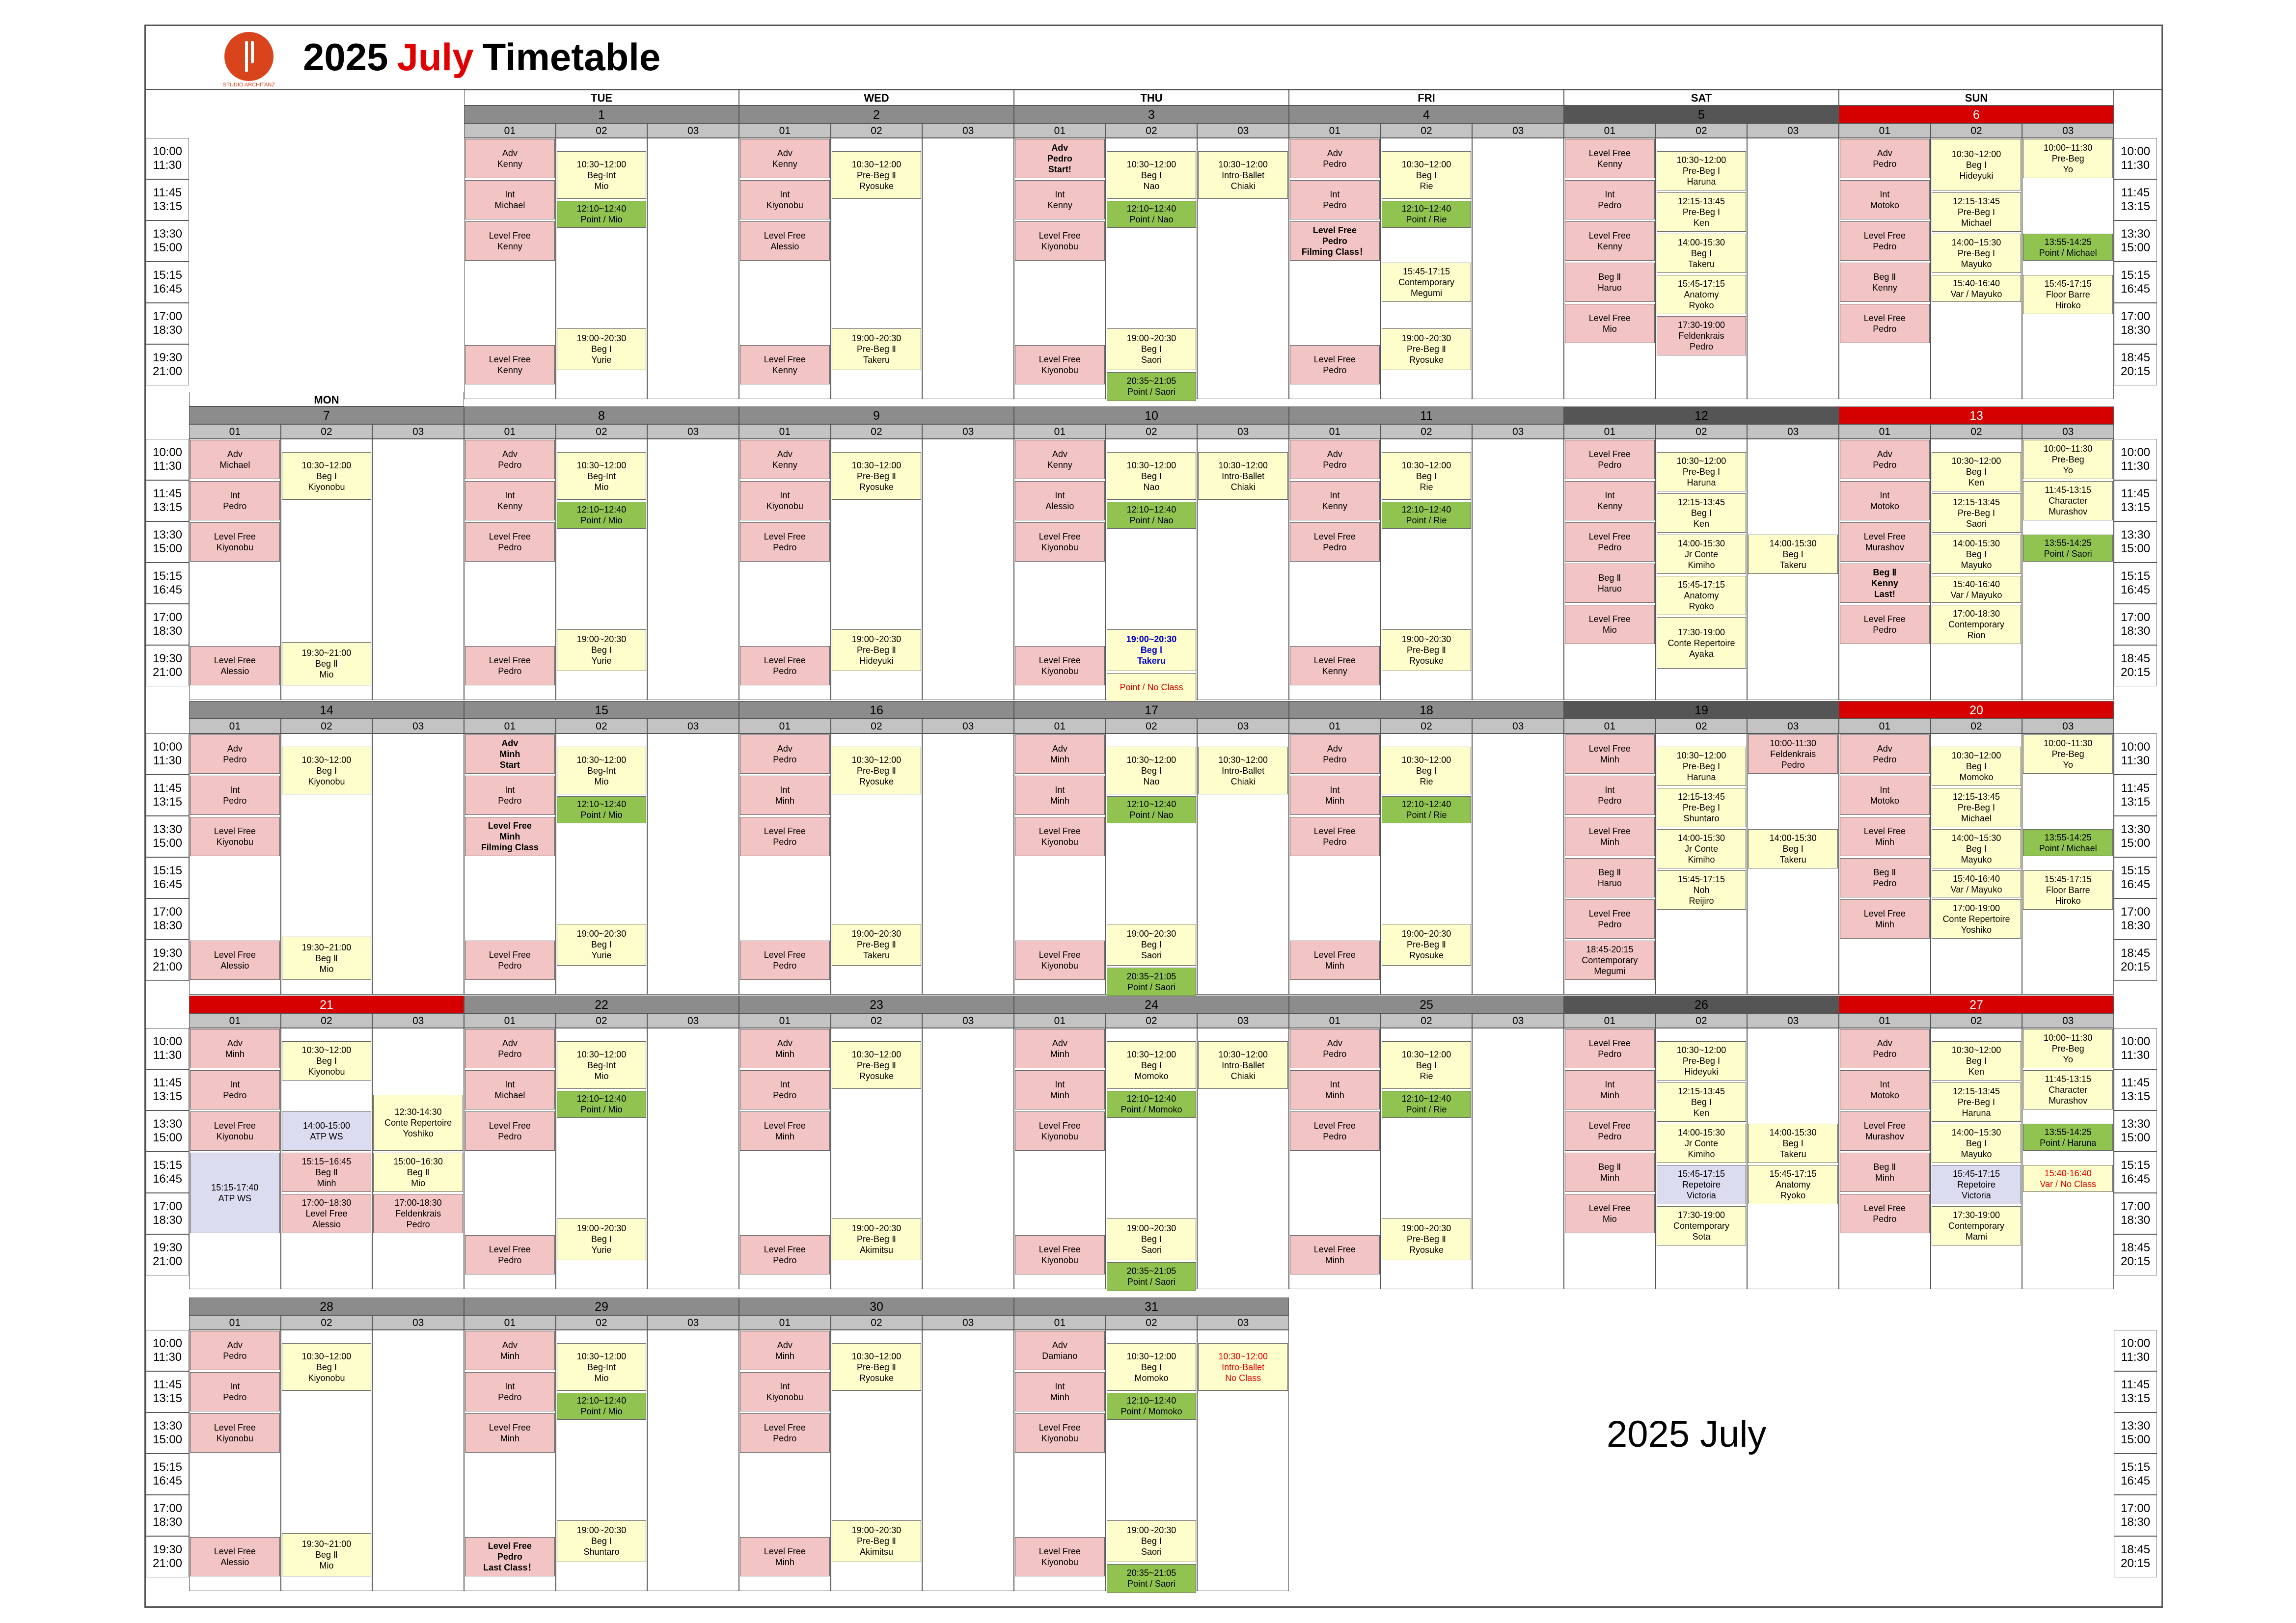  What do you see at coordinates (1885, 795) in the screenshot?
I see `class-cell: Int Motoko` at bounding box center [1885, 795].